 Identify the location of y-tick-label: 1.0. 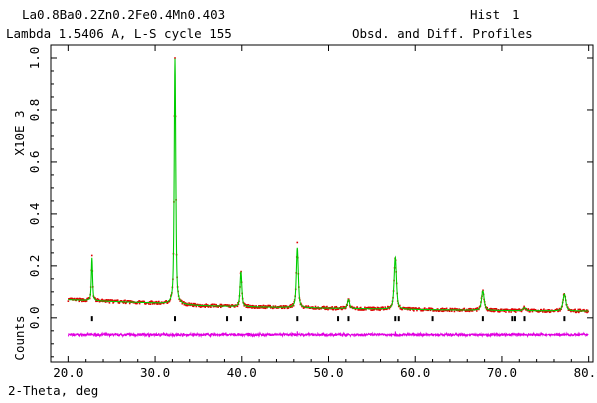
(34, 58).